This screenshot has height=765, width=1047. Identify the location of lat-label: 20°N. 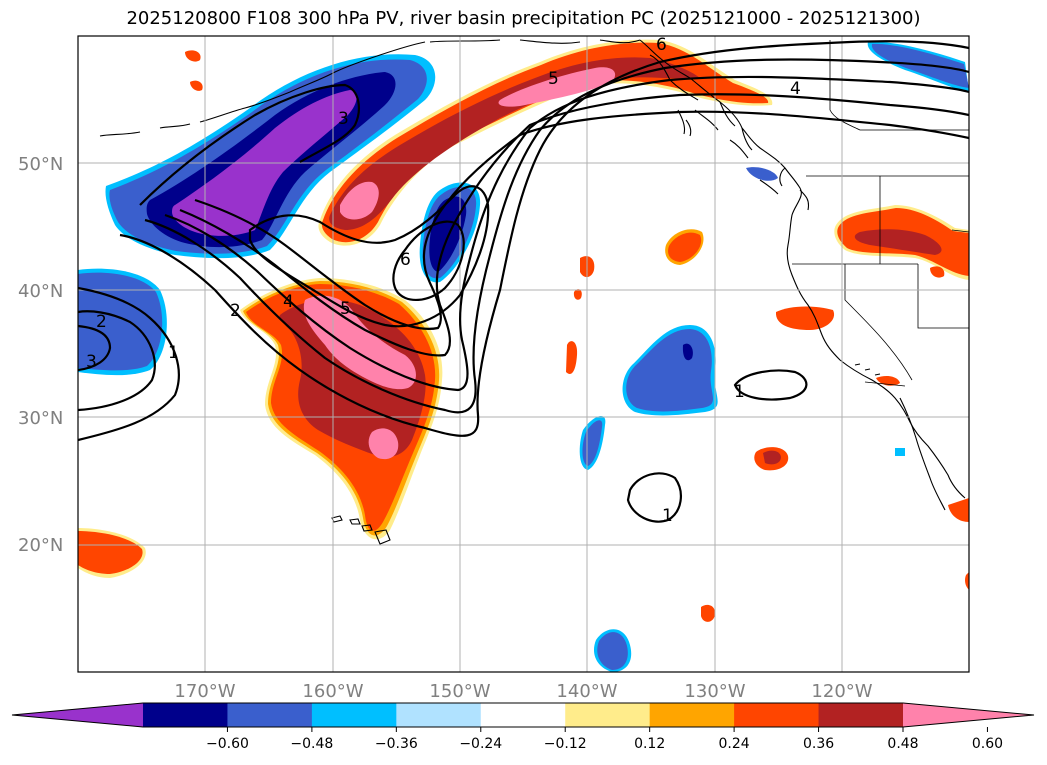
(40, 545).